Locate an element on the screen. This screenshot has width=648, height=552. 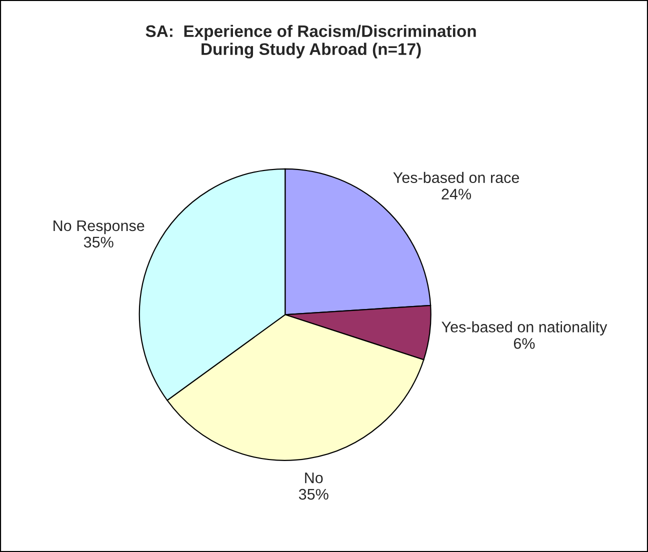
slice-label: No Response is located at coordinates (99, 227).